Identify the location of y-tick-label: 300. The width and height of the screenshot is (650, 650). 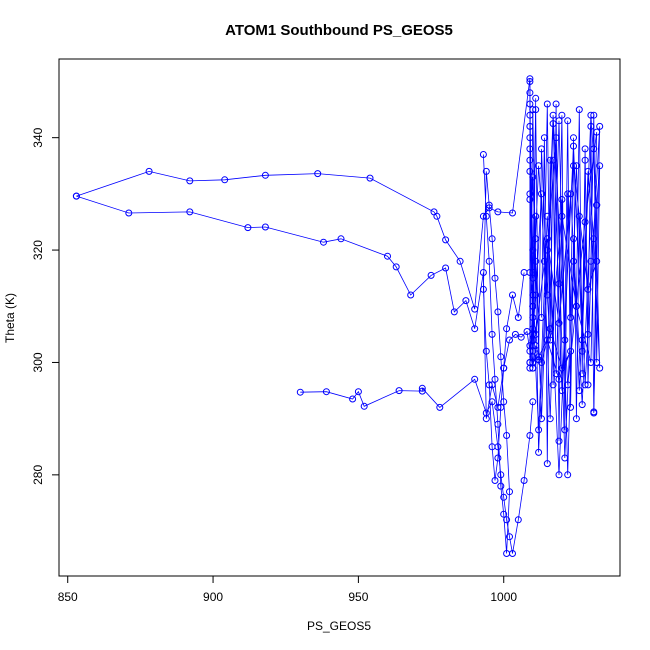
(38, 362).